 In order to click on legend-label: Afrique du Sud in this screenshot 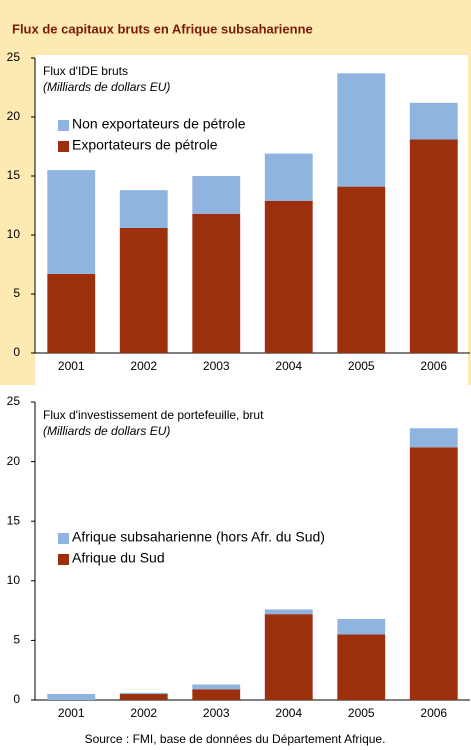, I will do `click(118, 558)`.